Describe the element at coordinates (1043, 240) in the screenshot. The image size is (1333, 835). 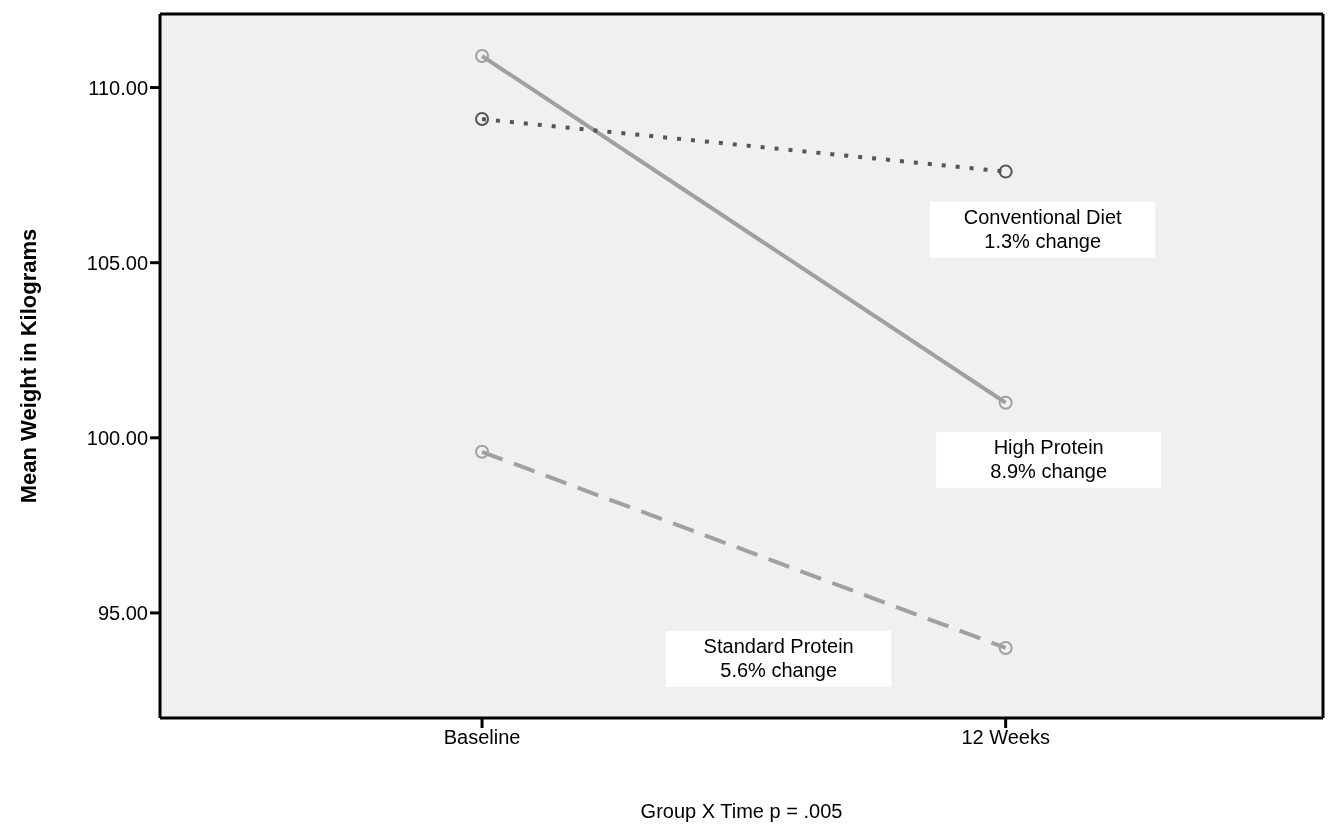
I see `annotation: 1.3% change` at that location.